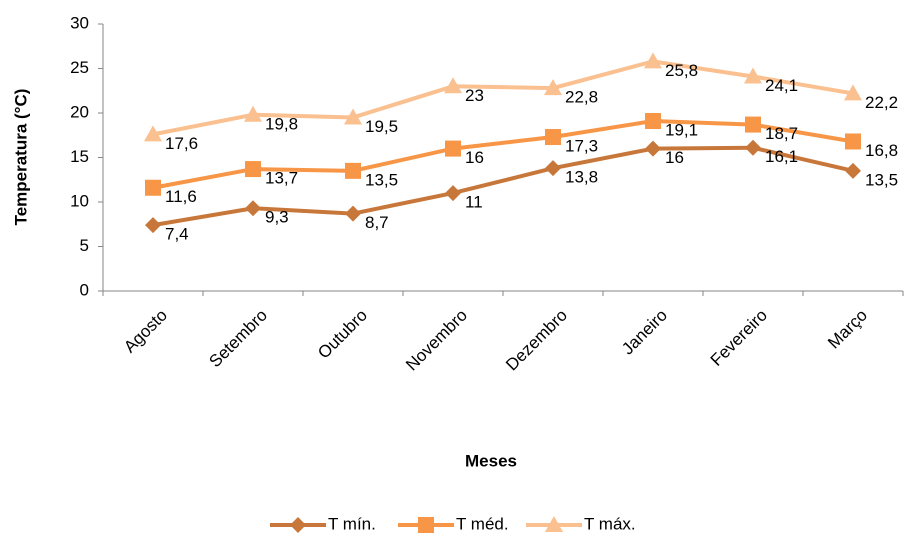  What do you see at coordinates (644, 332) in the screenshot?
I see `x-tick-label: Janeiro` at bounding box center [644, 332].